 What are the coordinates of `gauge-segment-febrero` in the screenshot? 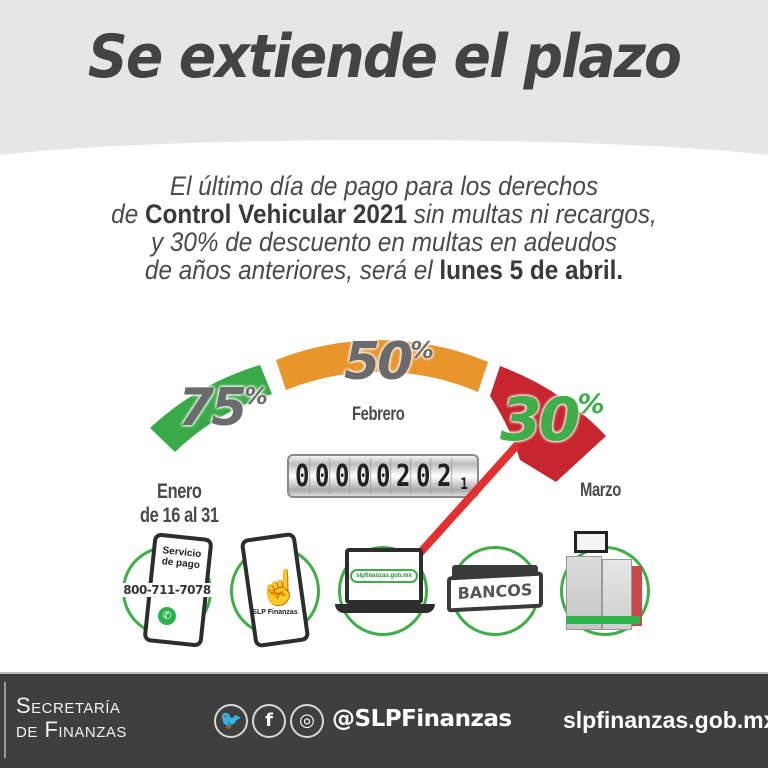 It's located at (382, 366).